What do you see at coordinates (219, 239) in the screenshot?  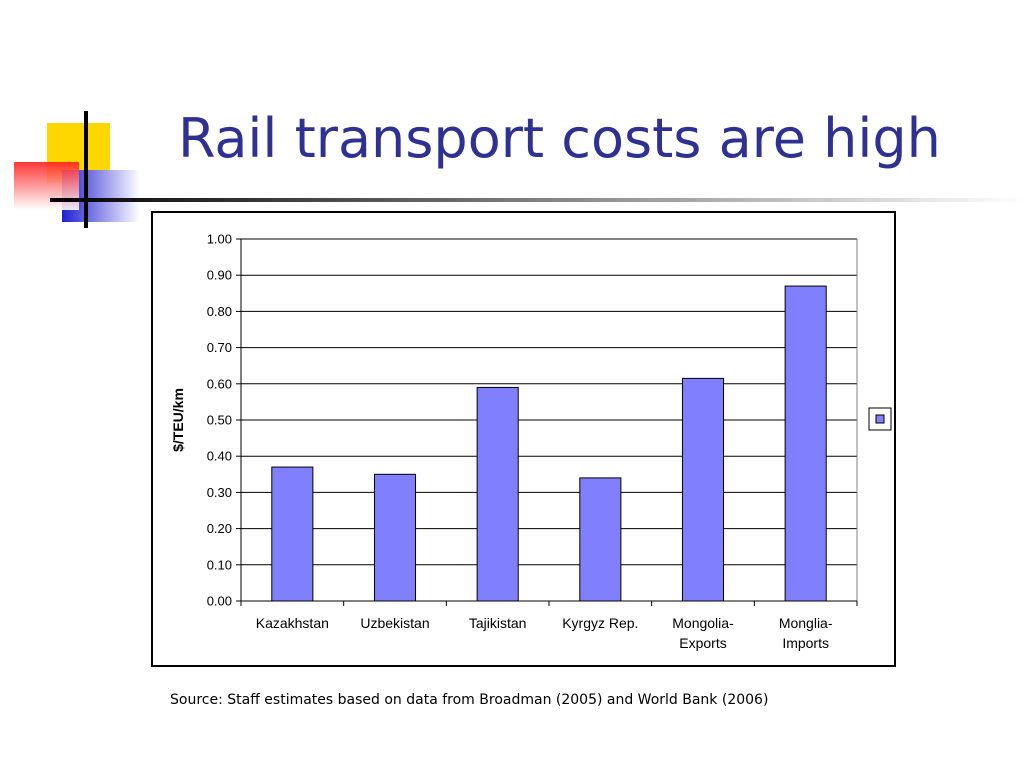 I see `y-tick-label: 1.00` at bounding box center [219, 239].